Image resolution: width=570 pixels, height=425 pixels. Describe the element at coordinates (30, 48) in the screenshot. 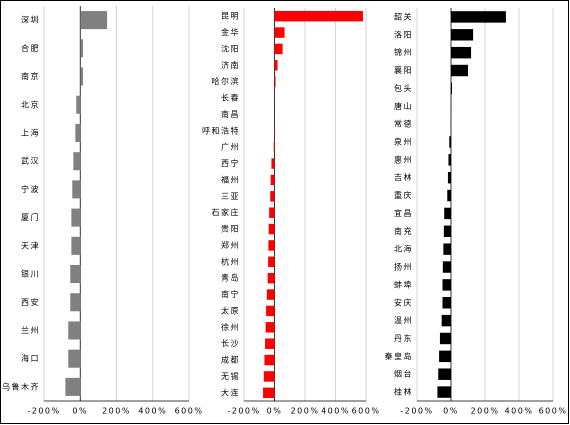

I see `y-tick-label: 合肥` at that location.